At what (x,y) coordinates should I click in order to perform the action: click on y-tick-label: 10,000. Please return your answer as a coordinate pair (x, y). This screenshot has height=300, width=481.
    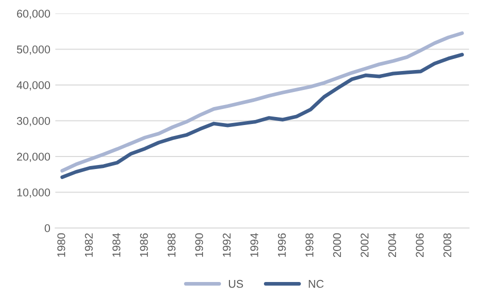
    Looking at the image, I should click on (33, 193).